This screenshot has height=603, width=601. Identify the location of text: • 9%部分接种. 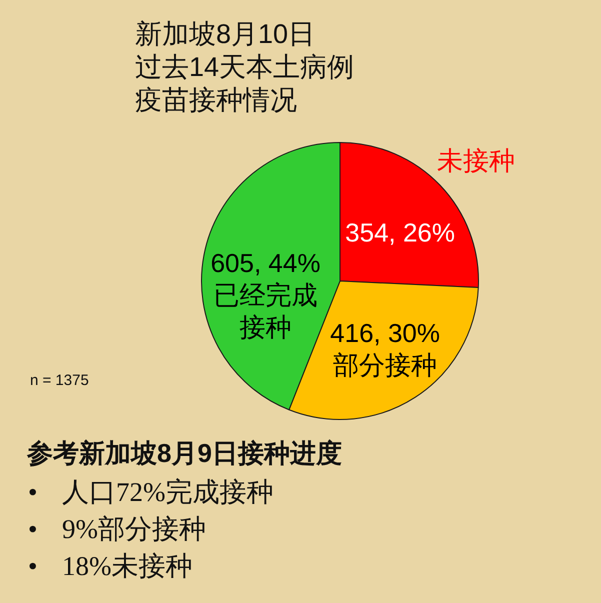
(117, 529).